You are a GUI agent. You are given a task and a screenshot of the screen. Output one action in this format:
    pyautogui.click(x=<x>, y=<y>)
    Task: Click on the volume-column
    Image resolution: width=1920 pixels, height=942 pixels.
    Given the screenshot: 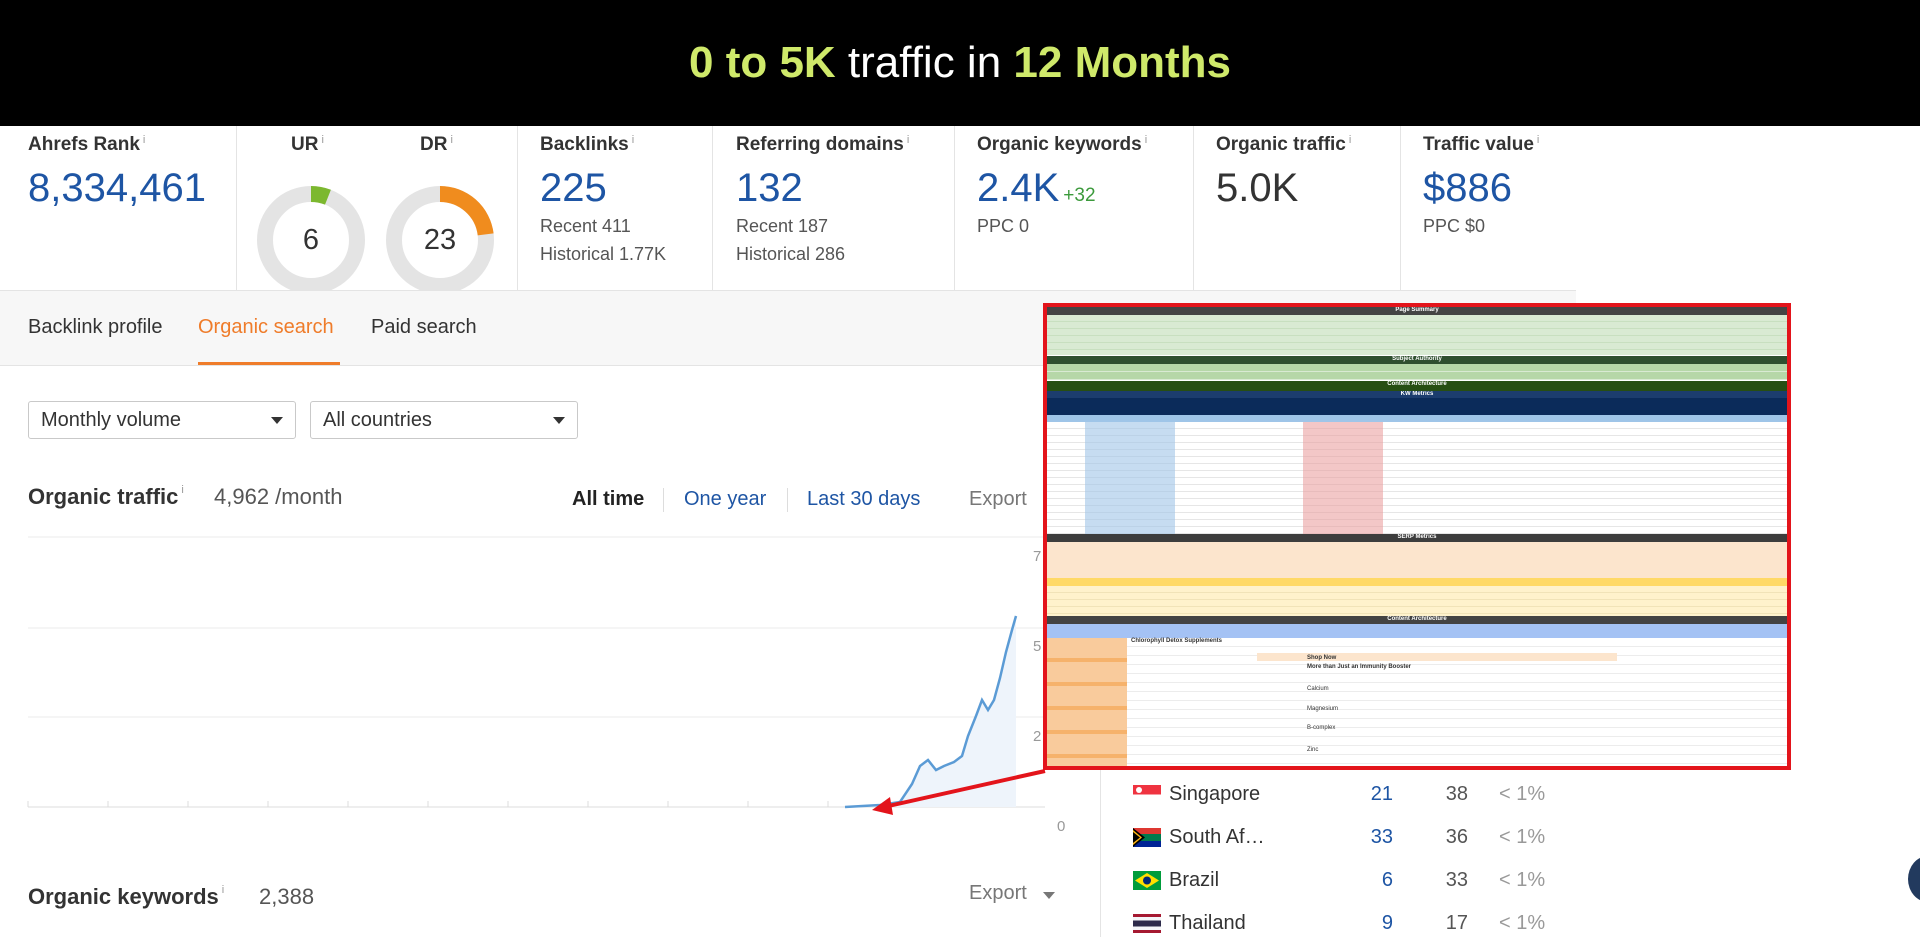 What is the action you would take?
    pyautogui.click(x=1343, y=478)
    